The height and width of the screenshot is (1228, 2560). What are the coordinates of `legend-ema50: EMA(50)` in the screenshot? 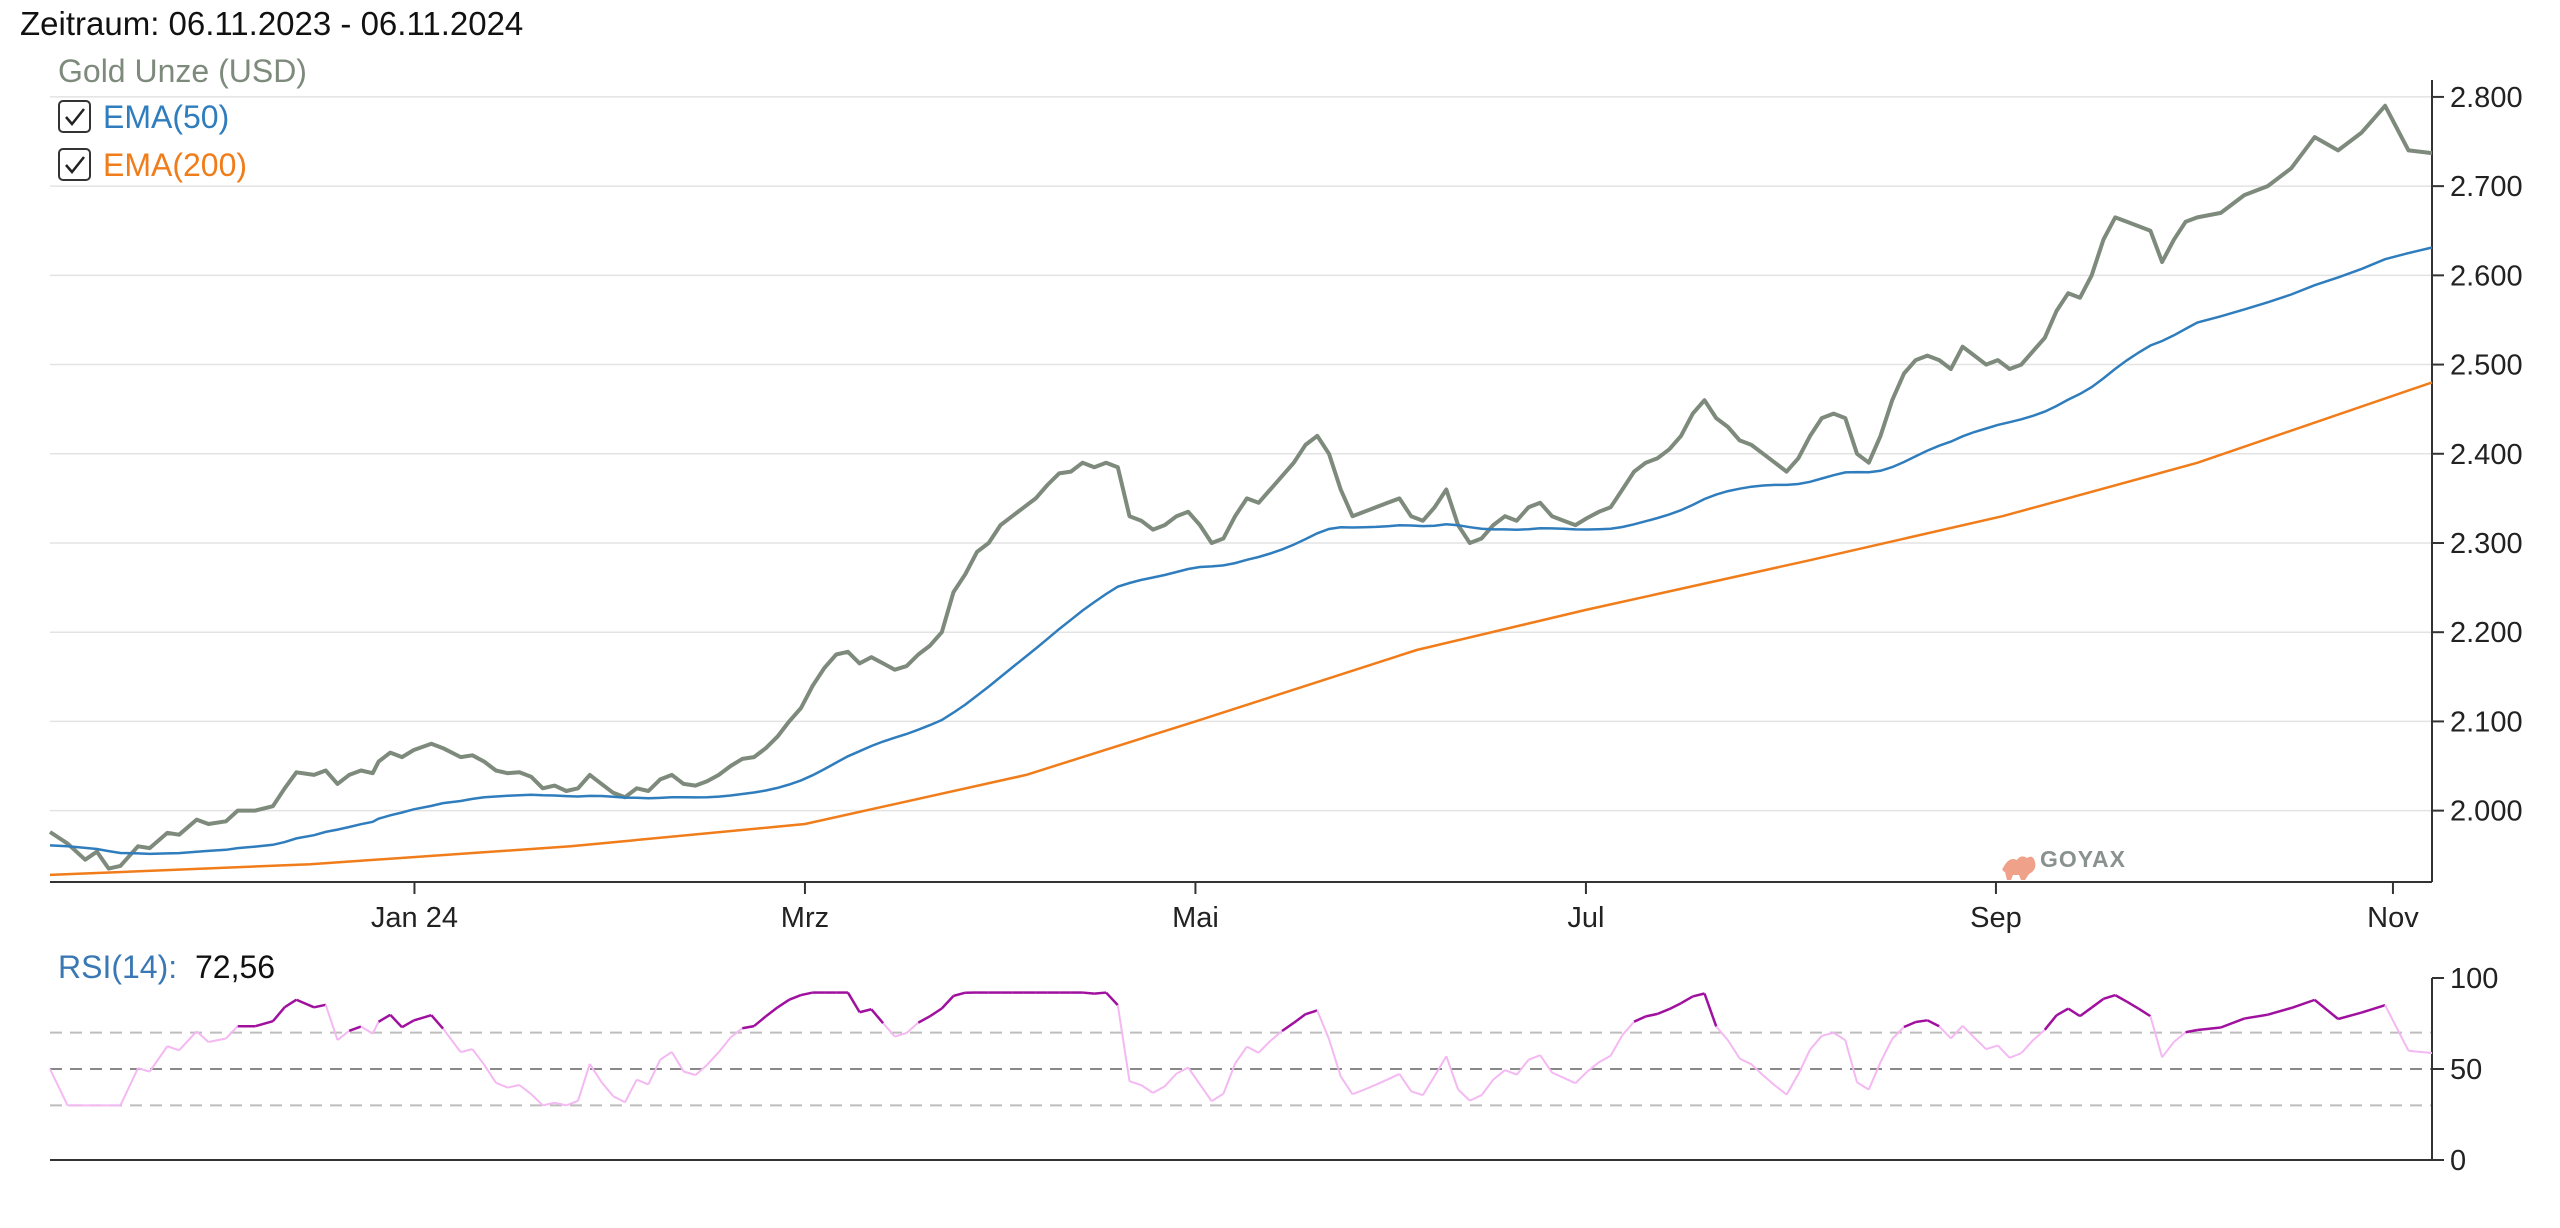 It's located at (166, 117).